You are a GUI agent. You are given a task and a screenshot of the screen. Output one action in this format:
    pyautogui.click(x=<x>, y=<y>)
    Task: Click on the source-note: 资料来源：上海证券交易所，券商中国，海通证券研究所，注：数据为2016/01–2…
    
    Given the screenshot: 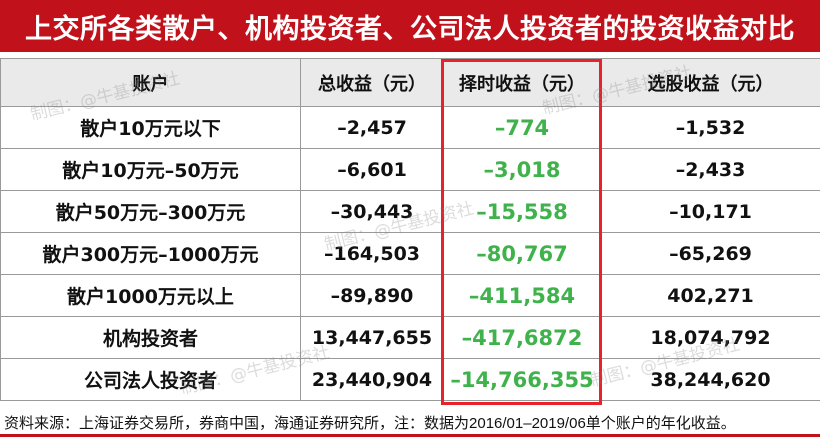 What is the action you would take?
    pyautogui.click(x=370, y=423)
    